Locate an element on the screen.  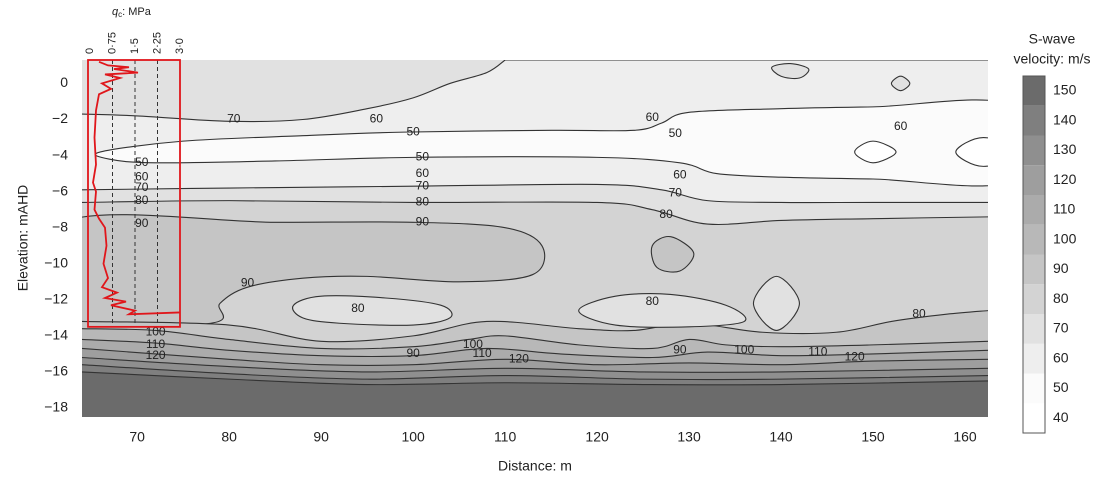
cpt-tick-label: 1·5 is located at coordinates (135, 46).